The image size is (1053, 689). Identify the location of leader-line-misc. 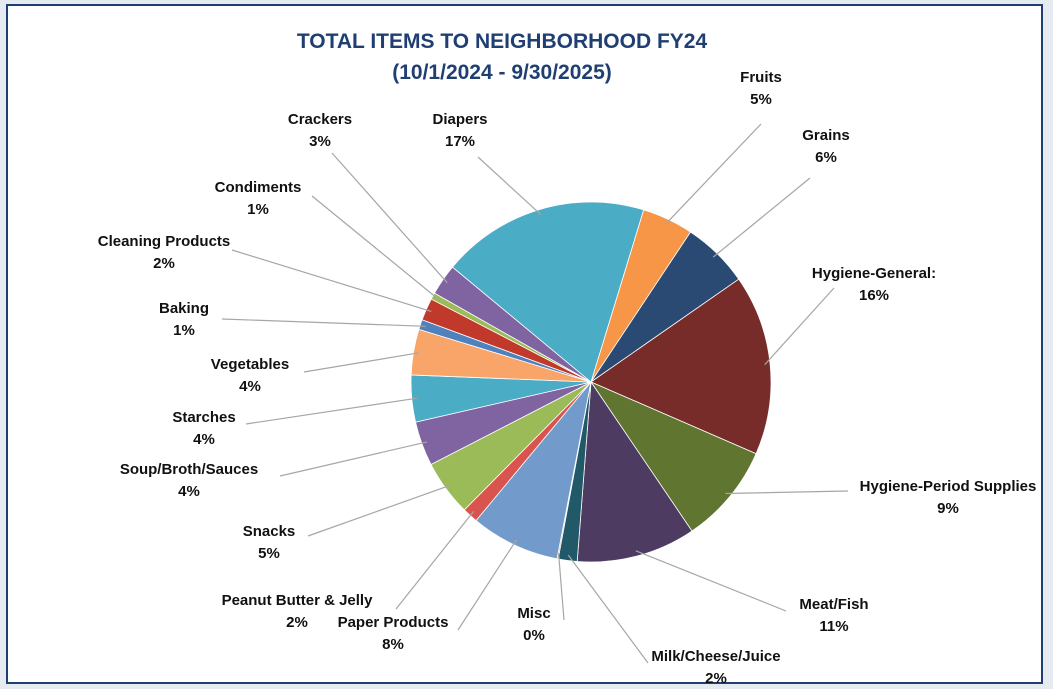
(561, 587).